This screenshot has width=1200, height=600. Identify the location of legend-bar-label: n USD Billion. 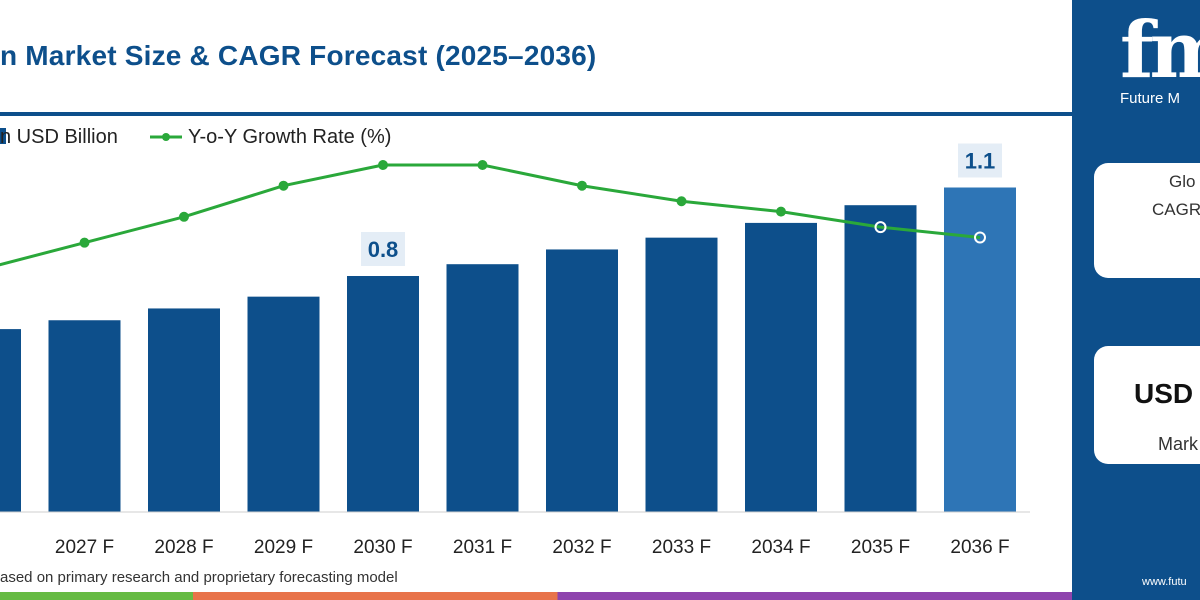
(59, 137).